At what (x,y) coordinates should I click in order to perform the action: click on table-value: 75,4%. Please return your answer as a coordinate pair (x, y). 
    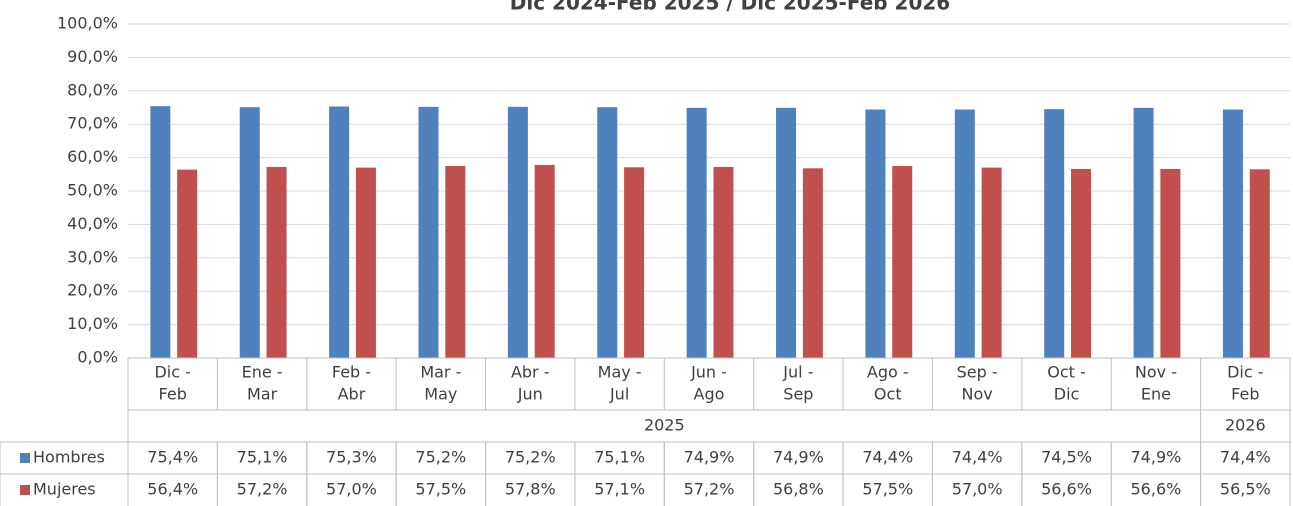
    Looking at the image, I should click on (172, 457).